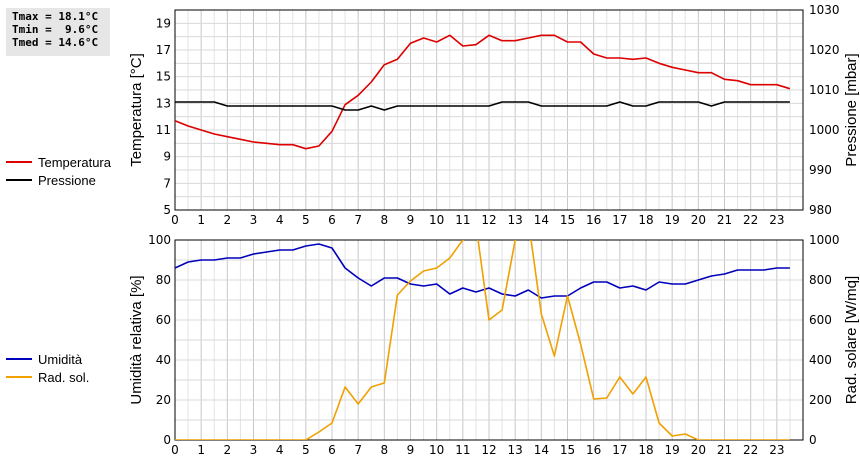  What do you see at coordinates (55, 42) in the screenshot?
I see `stat-tmed: Tmed = 14.6°C` at bounding box center [55, 42].